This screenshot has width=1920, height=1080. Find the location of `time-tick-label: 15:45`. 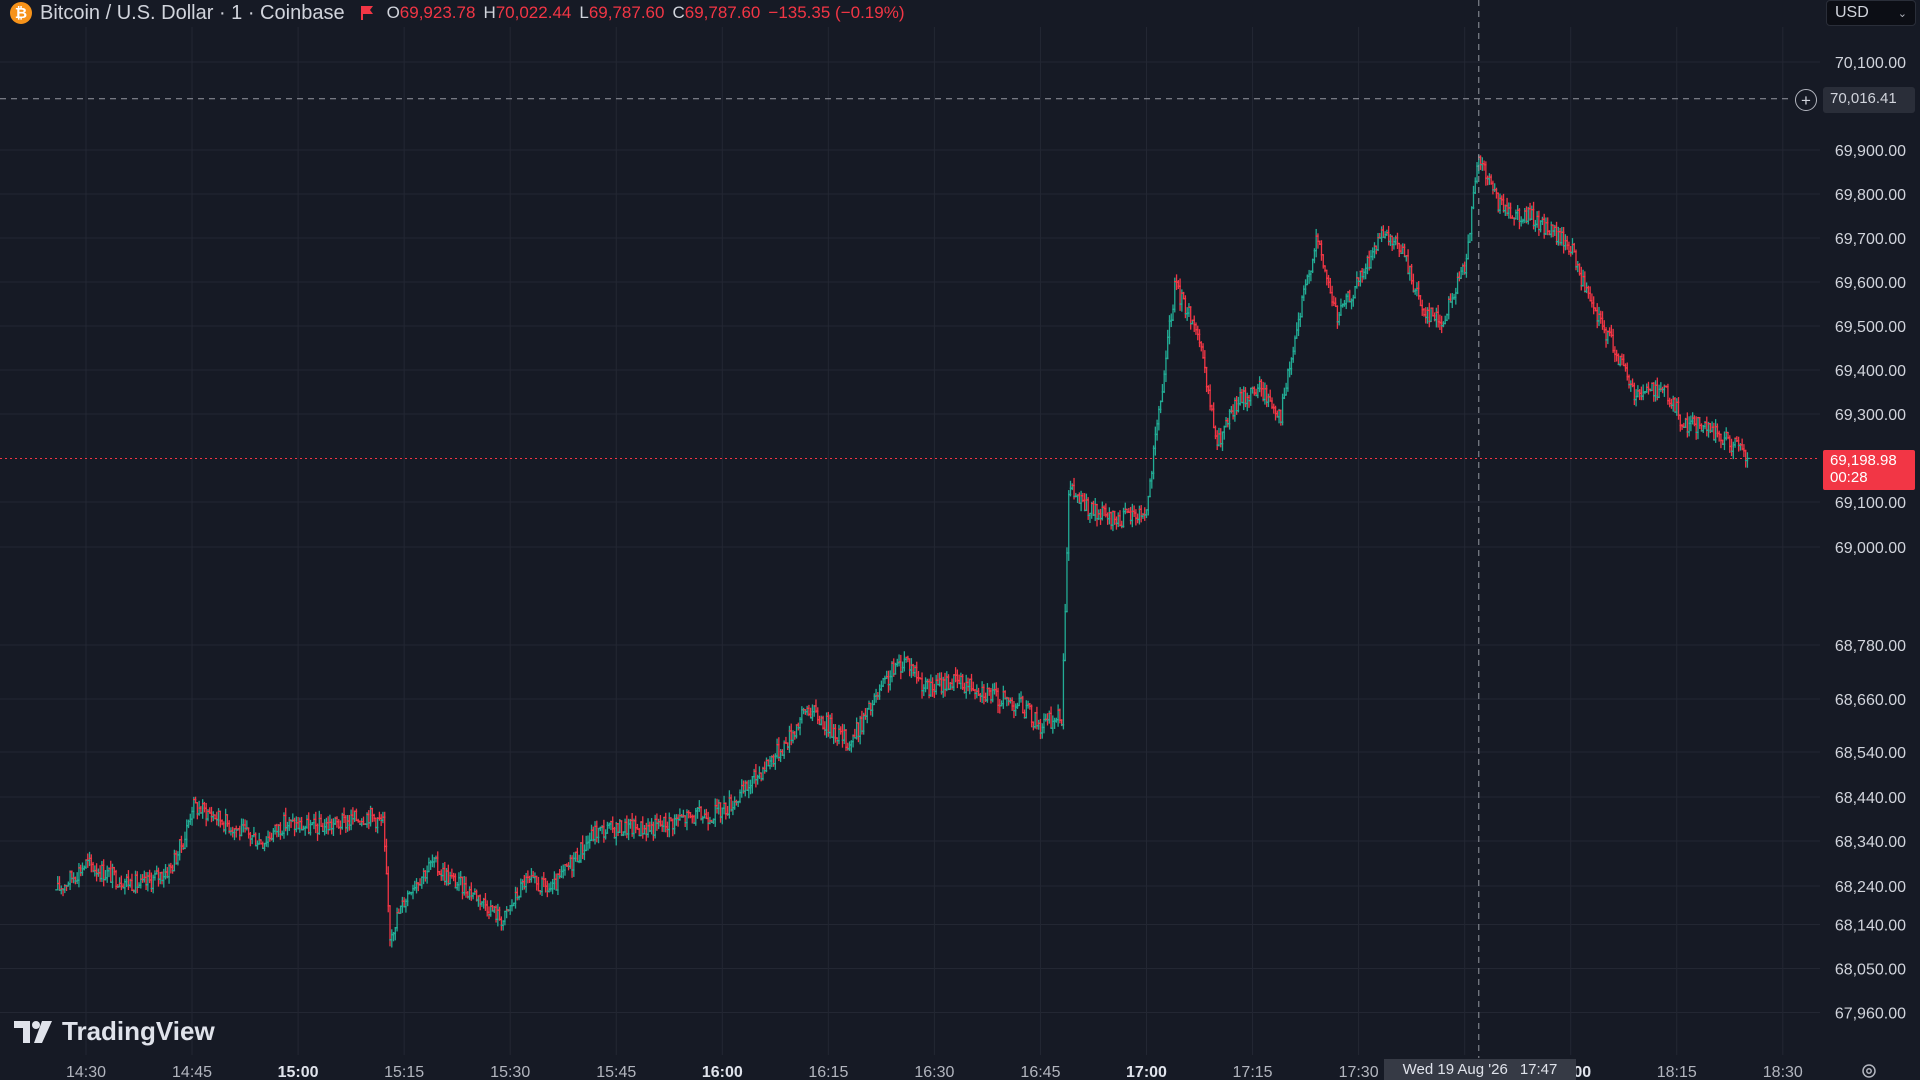

time-tick-label: 15:45 is located at coordinates (616, 1072).